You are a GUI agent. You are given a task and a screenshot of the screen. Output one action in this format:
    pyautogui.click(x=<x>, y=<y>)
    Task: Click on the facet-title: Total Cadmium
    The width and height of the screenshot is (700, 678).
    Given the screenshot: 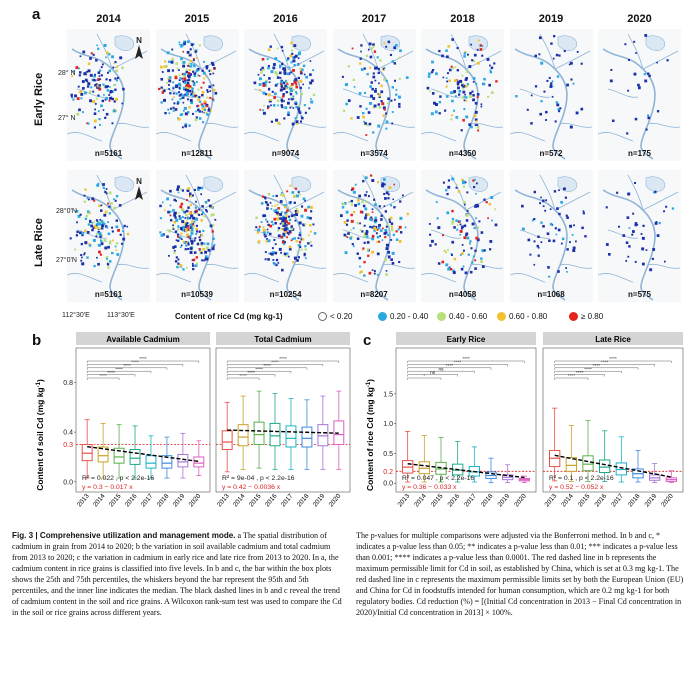 What is the action you would take?
    pyautogui.click(x=282, y=339)
    